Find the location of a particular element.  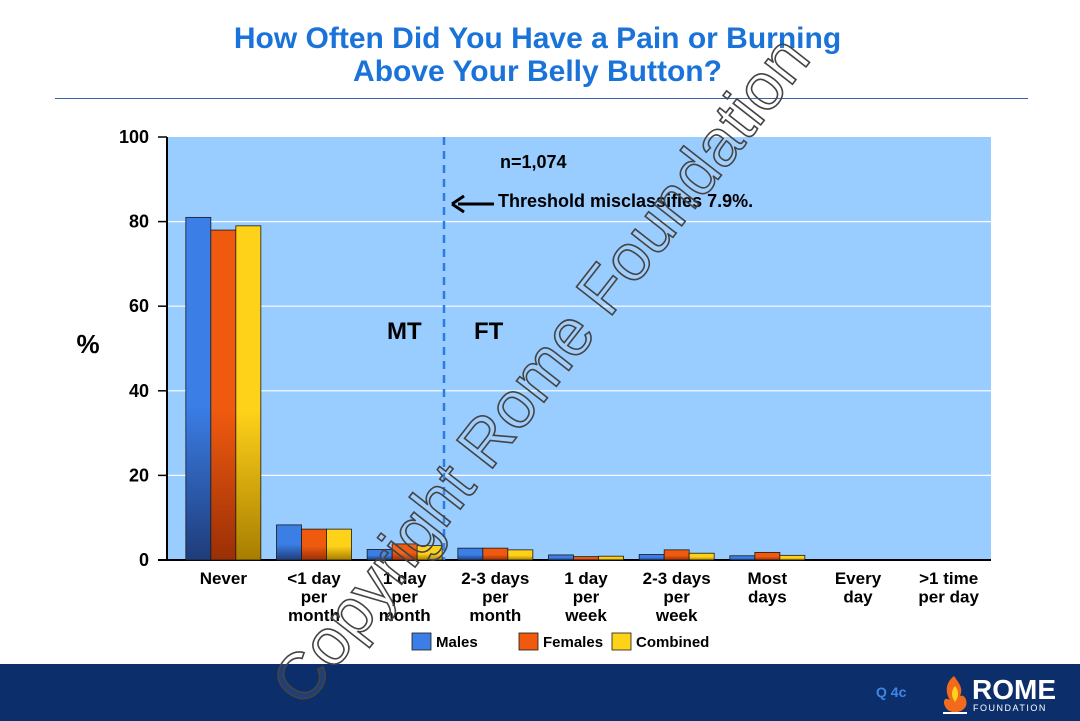

ft-region-label: FT is located at coordinates (489, 331).